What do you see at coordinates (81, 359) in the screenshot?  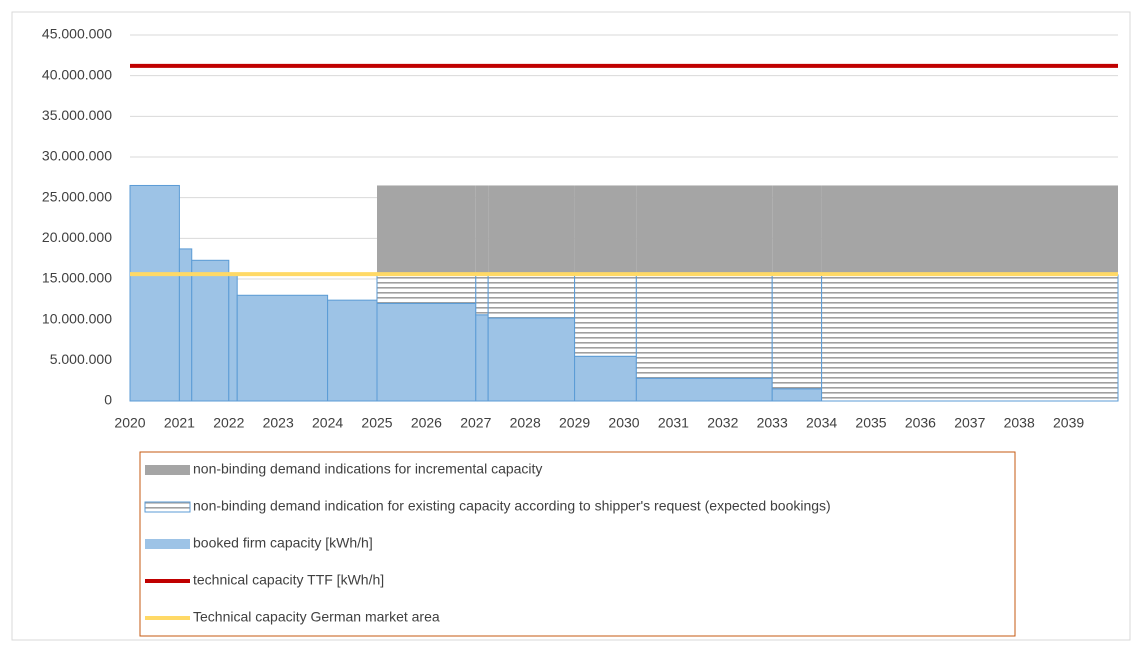 I see `y-tick-label: 5.000.000` at bounding box center [81, 359].